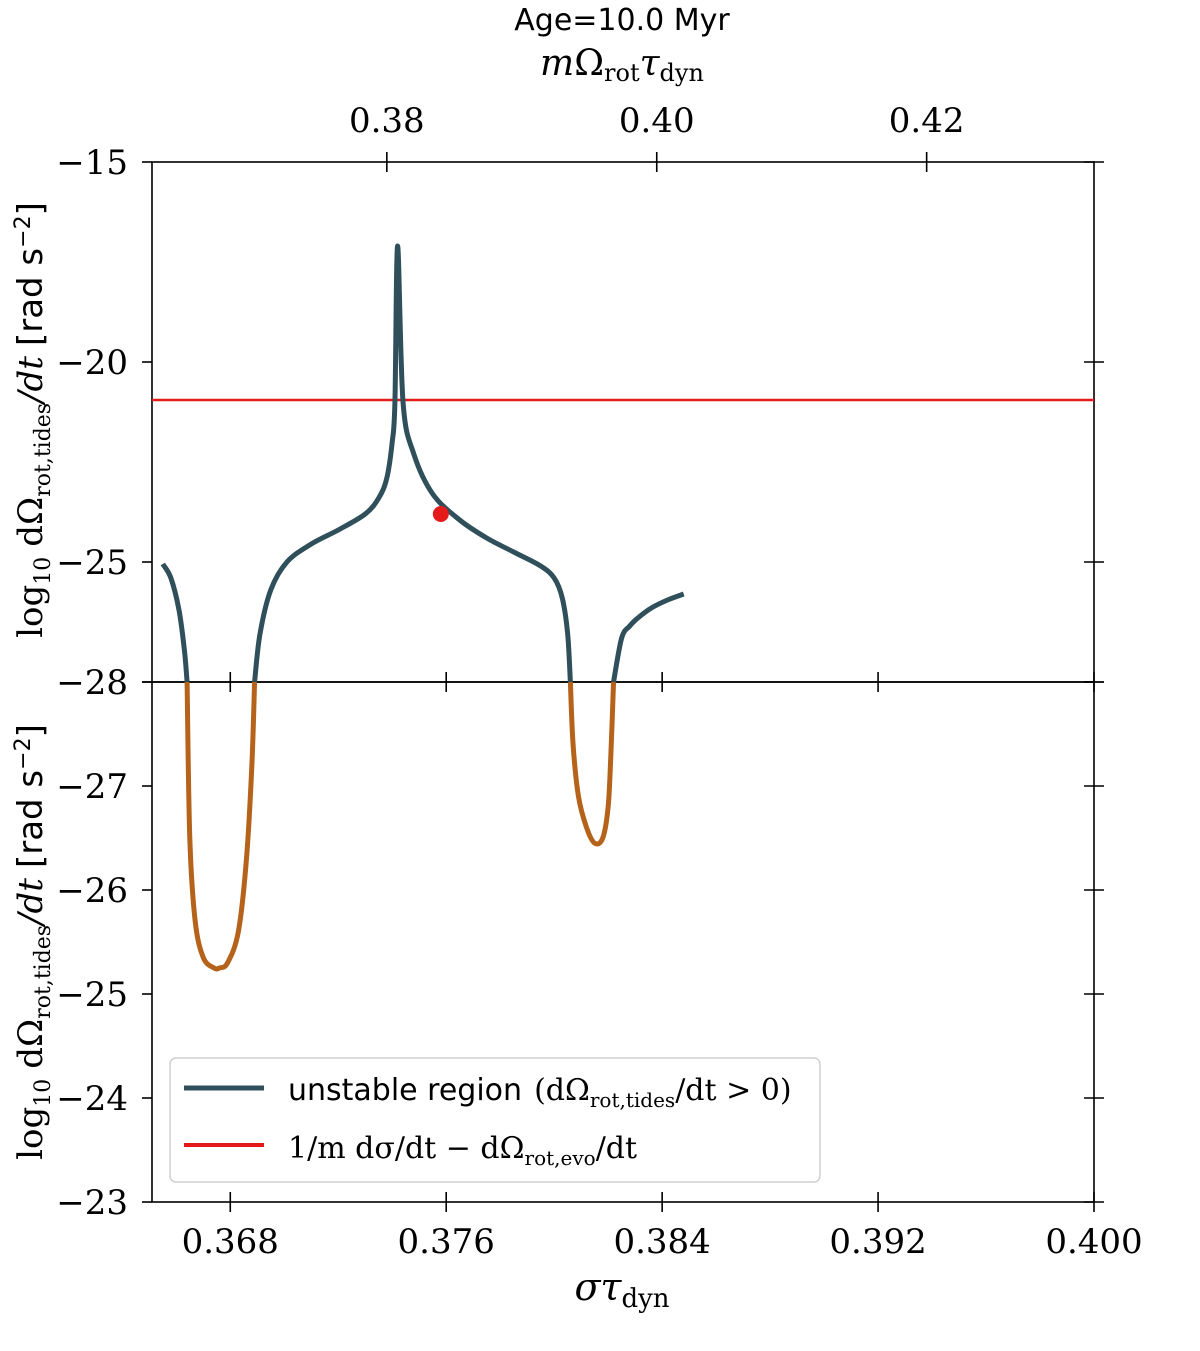  What do you see at coordinates (92, 683) in the screenshot?
I see `upper-y-tick-label: −28` at bounding box center [92, 683].